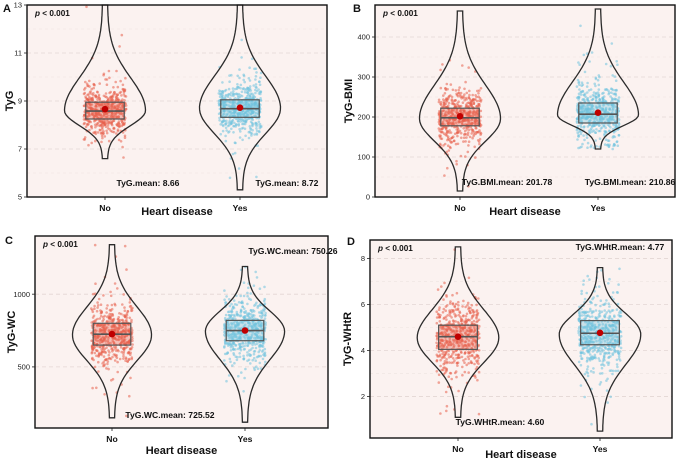 The image size is (685, 463). Describe the element at coordinates (148, 183) in the screenshot. I see `mean-label-no: TyG.mean: 8.66` at that location.